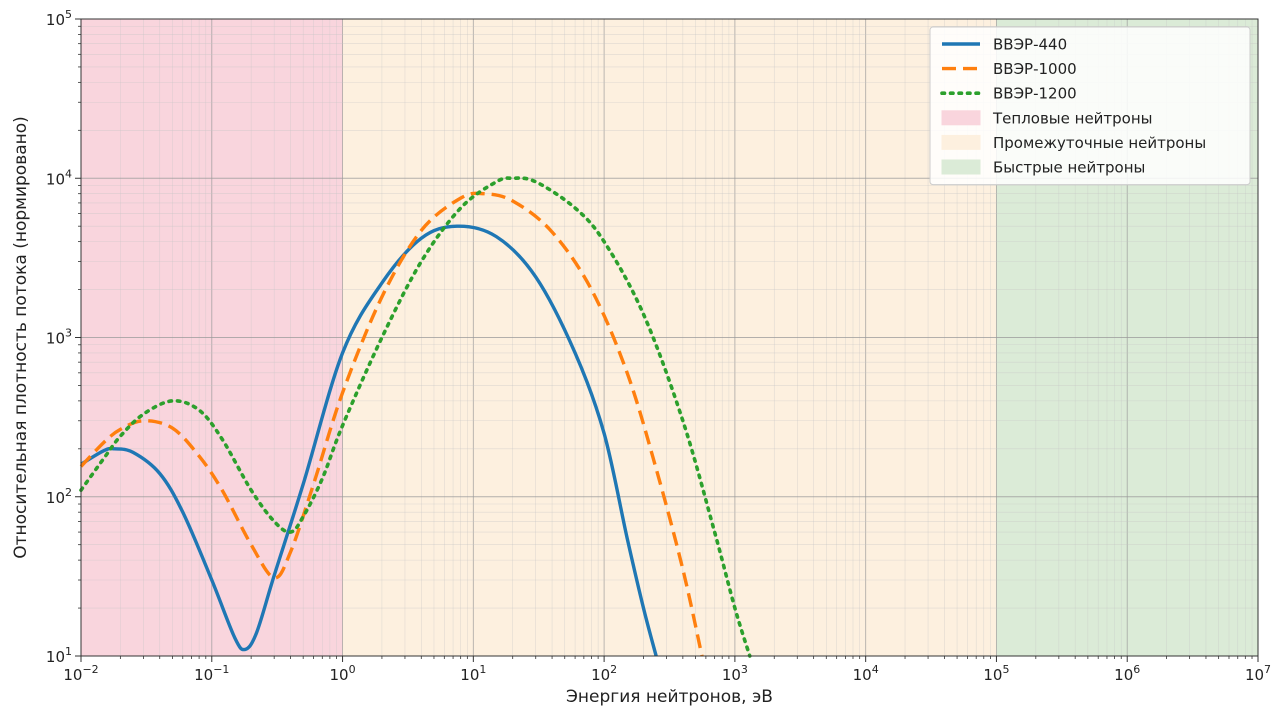 The width and height of the screenshot is (1282, 715). I want to click on y-tick-label: 10², so click(59, 496).